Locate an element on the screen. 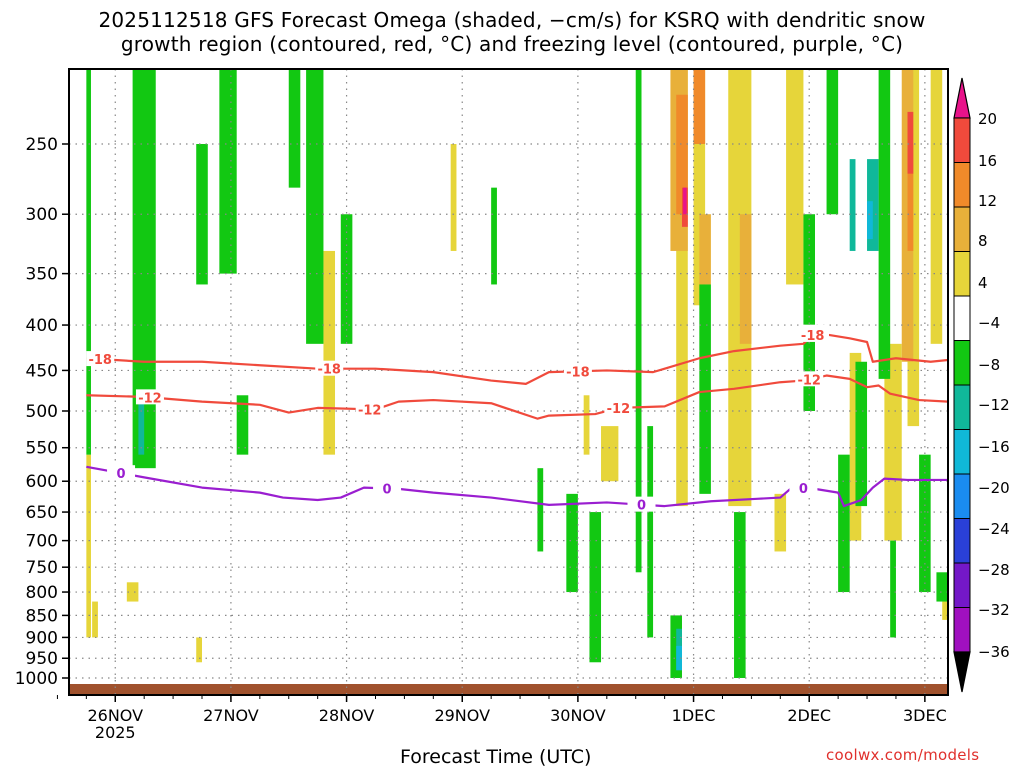 The height and width of the screenshot is (768, 1024). x-tick-label: 26NOV is located at coordinates (115, 715).